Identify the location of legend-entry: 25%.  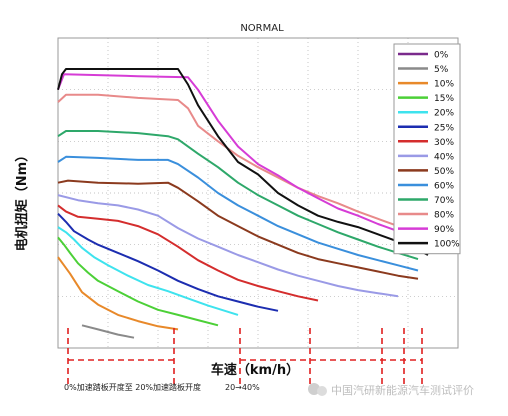
(426, 128).